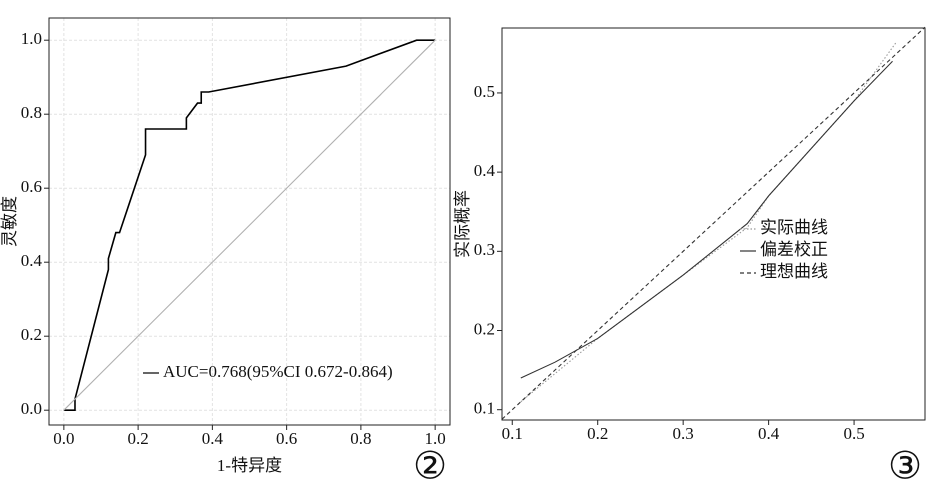  I want to click on panel-number: ③, so click(905, 467).